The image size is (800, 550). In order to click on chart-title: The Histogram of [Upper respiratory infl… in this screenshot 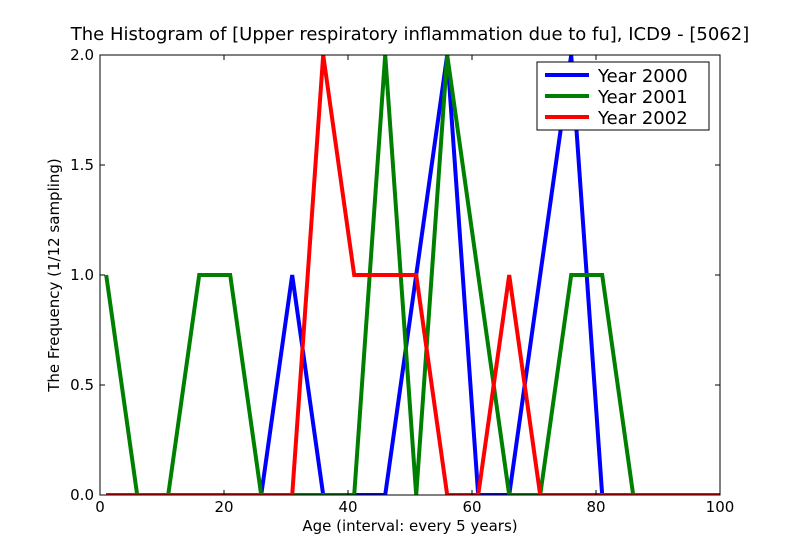, I will do `click(409, 34)`.